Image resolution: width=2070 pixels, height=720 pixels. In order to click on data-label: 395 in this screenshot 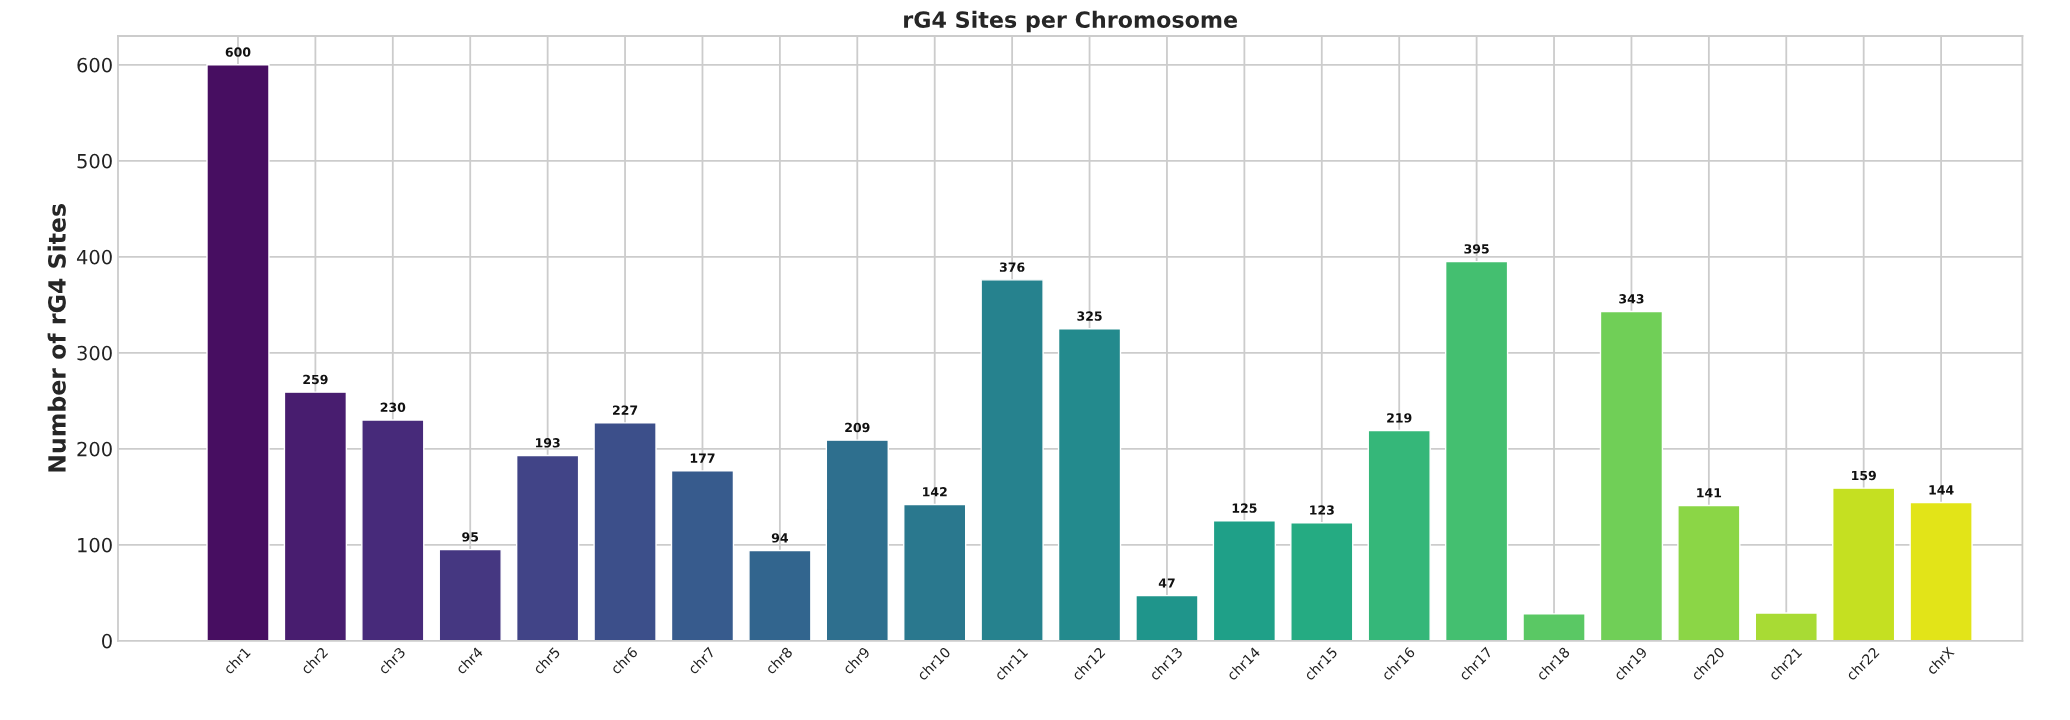, I will do `click(1476, 249)`.